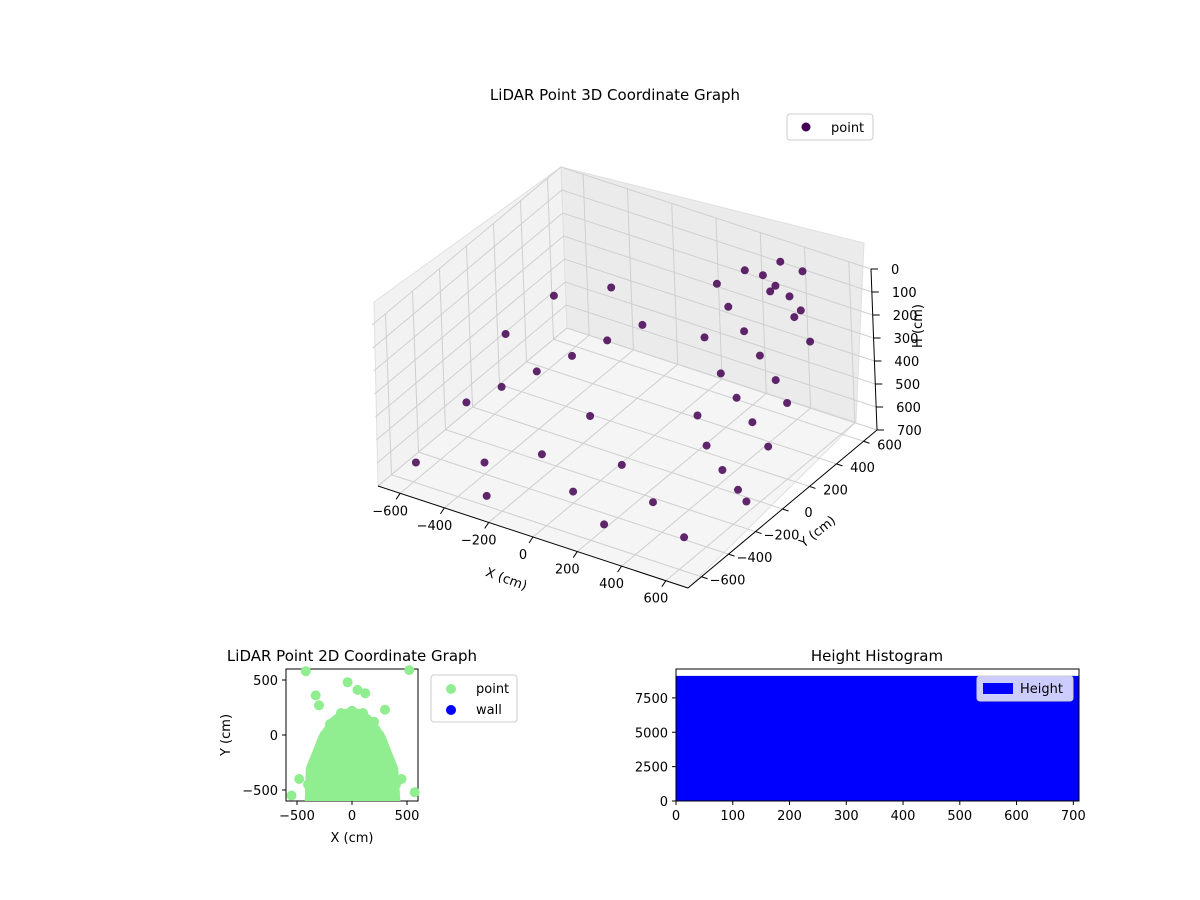 The width and height of the screenshot is (1200, 900). What do you see at coordinates (889, 445) in the screenshot?
I see `y-tick-label: 600` at bounding box center [889, 445].